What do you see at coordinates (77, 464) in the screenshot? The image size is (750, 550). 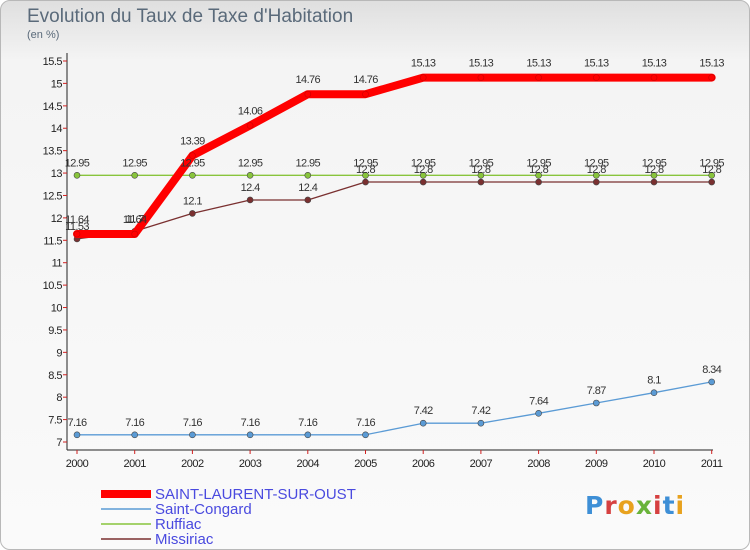 I see `x-tick-label: 2000` at bounding box center [77, 464].